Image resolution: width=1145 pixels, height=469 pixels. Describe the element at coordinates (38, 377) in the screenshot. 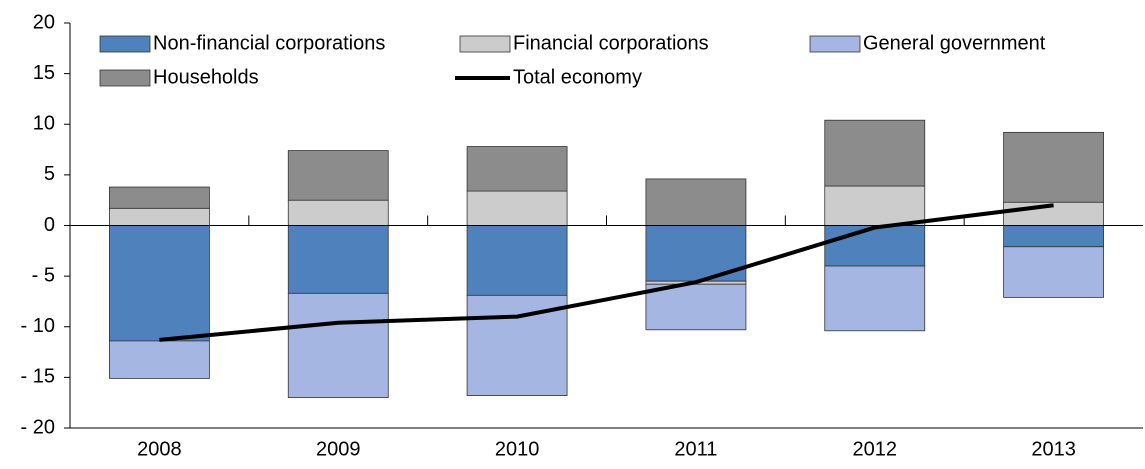

I see `y-tick-label: - 15` at that location.